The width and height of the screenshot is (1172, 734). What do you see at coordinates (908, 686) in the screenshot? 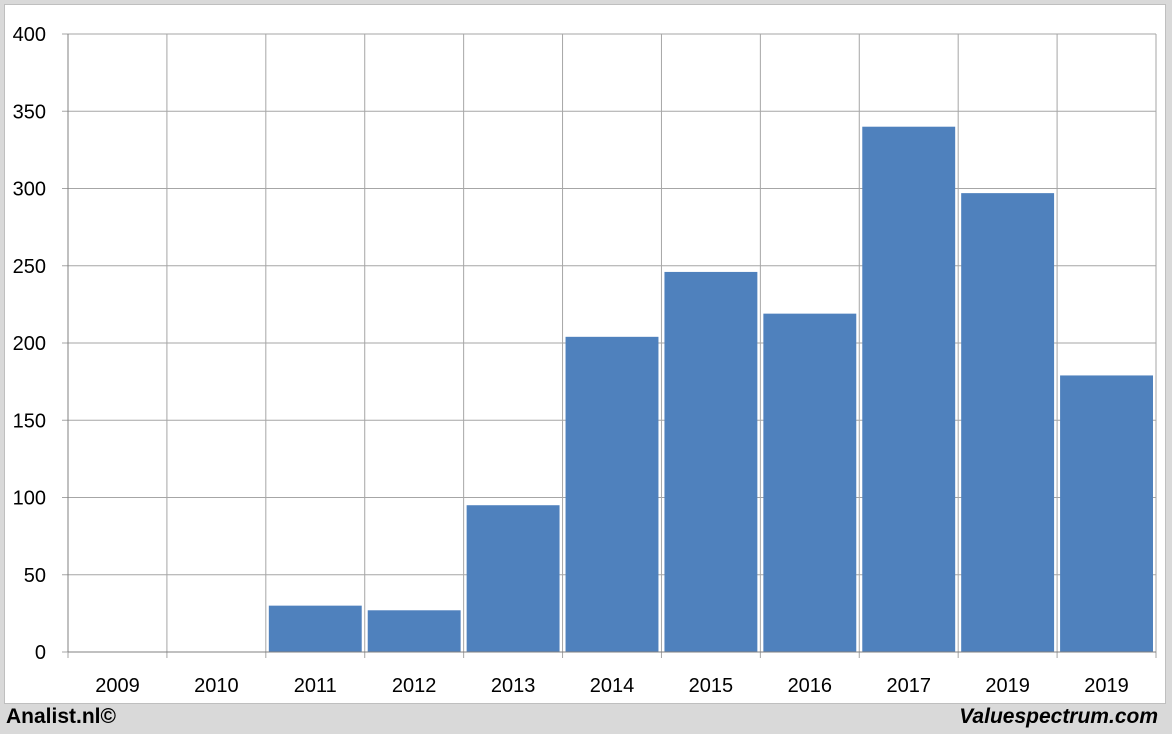
I see `x-tick-label: 2017` at bounding box center [908, 686].